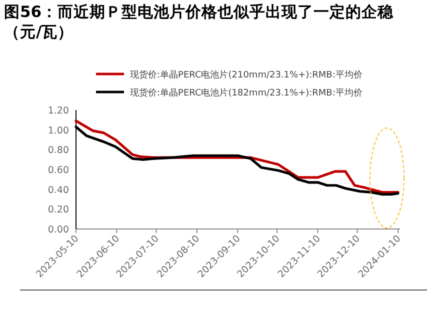 The width and height of the screenshot is (437, 323). What do you see at coordinates (58, 210) in the screenshot?
I see `y-tick-label: 0.20` at bounding box center [58, 210].